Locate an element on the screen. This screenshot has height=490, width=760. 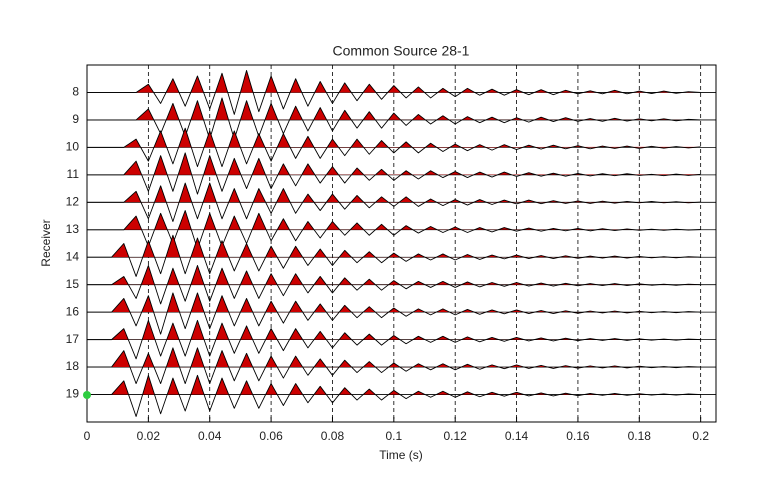
x-tick-label: 0.18 is located at coordinates (640, 436).